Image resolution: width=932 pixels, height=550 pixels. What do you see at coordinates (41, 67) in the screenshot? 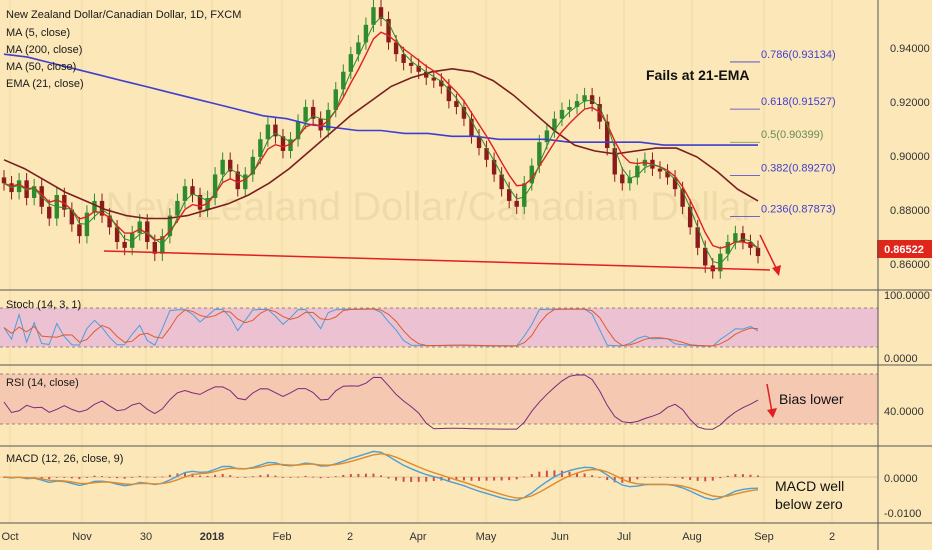
I see `legend-ma50: MA (50, close)` at bounding box center [41, 67].